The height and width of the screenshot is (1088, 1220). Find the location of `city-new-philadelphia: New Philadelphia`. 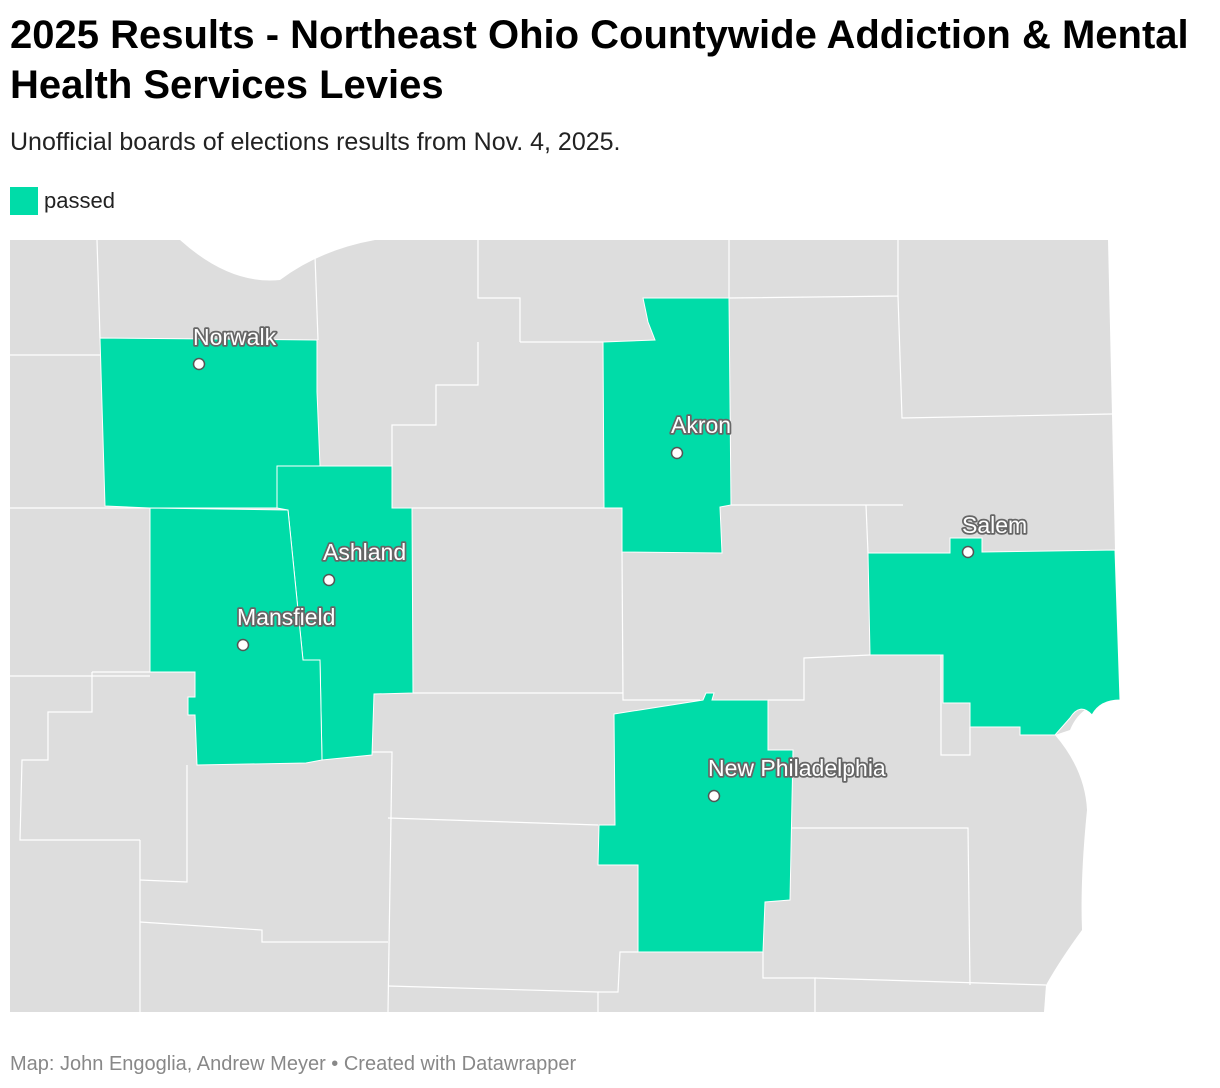

city-new-philadelphia: New Philadelphia is located at coordinates (797, 778).